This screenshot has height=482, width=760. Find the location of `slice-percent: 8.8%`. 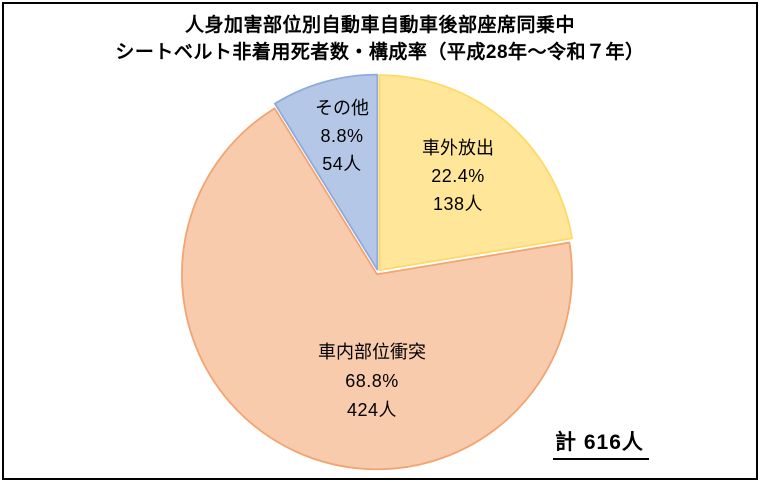

slice-percent: 8.8% is located at coordinates (342, 136).